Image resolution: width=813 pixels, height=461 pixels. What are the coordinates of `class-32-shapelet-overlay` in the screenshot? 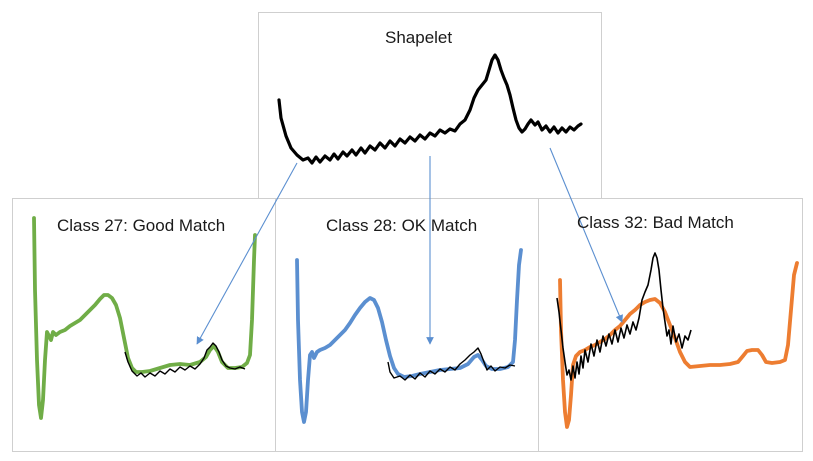 It's located at (624, 316).